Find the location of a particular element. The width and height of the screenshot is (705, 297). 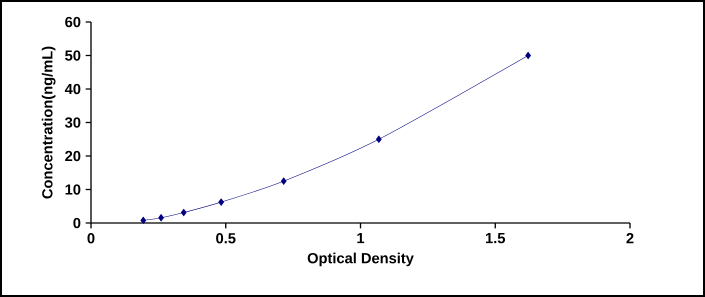

x-tick-label: 0 is located at coordinates (91, 238).